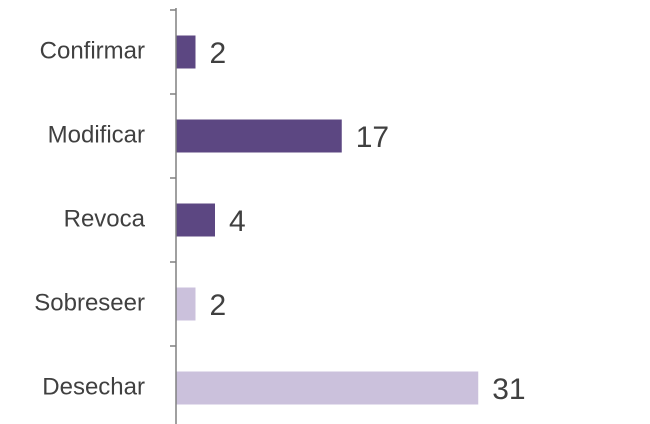 The image size is (650, 424). I want to click on value-label-modificar: 17, so click(372, 137).